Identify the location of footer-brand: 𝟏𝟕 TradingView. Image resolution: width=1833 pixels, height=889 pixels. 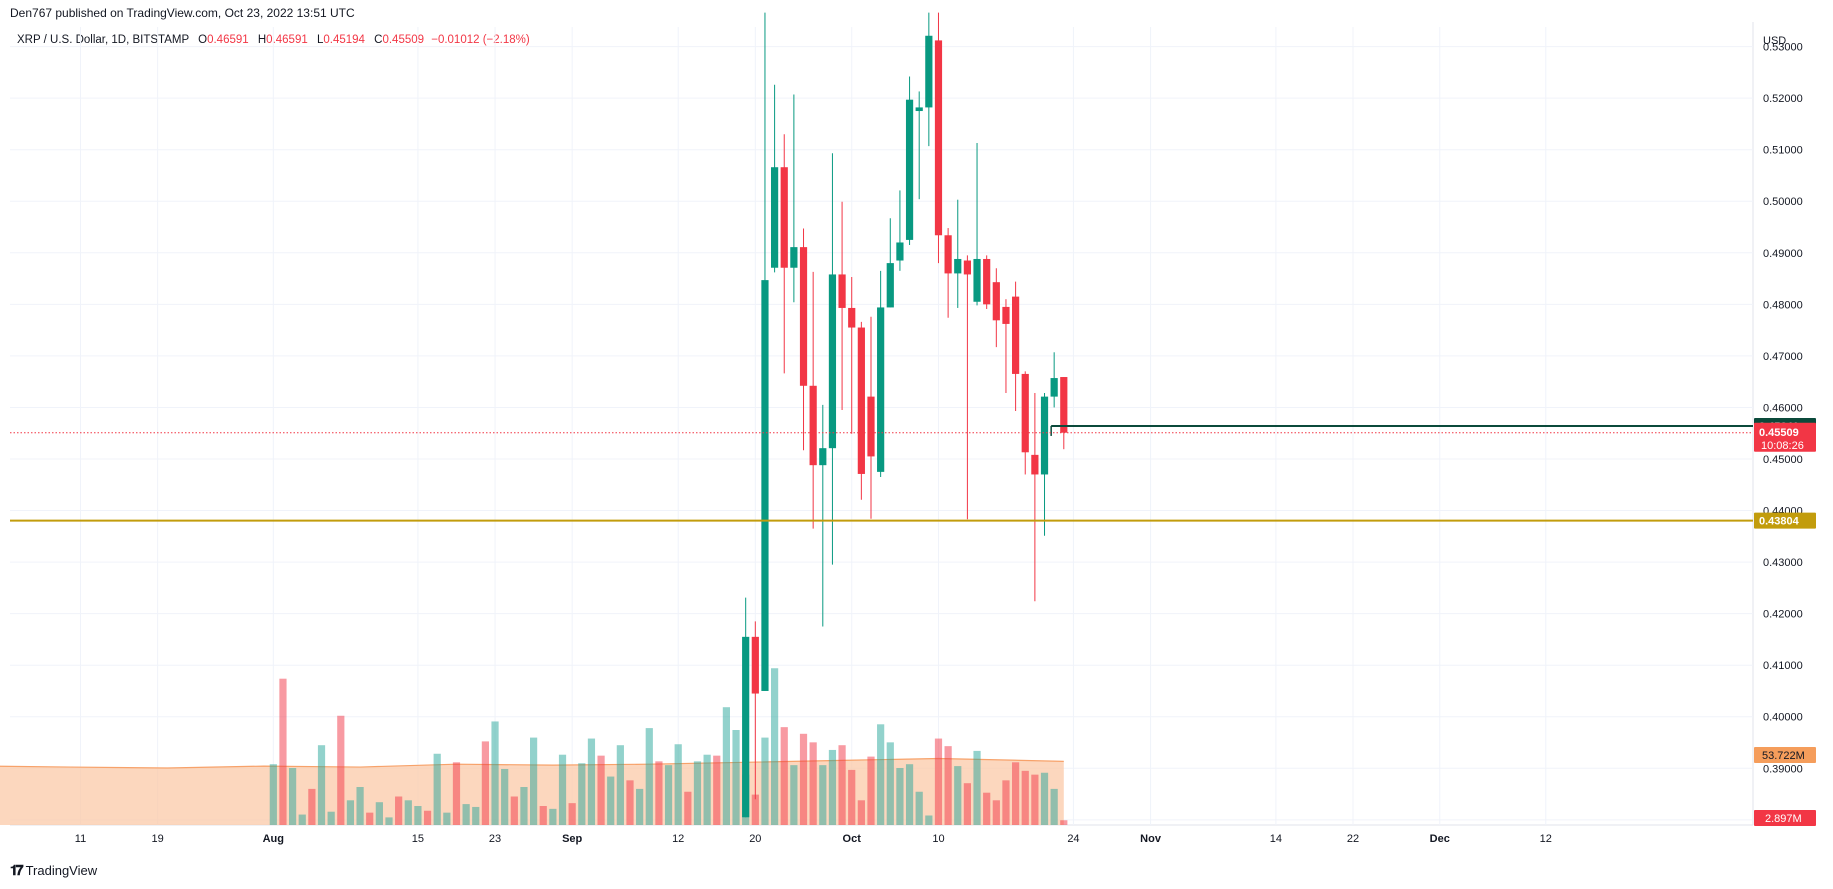
(53, 870).